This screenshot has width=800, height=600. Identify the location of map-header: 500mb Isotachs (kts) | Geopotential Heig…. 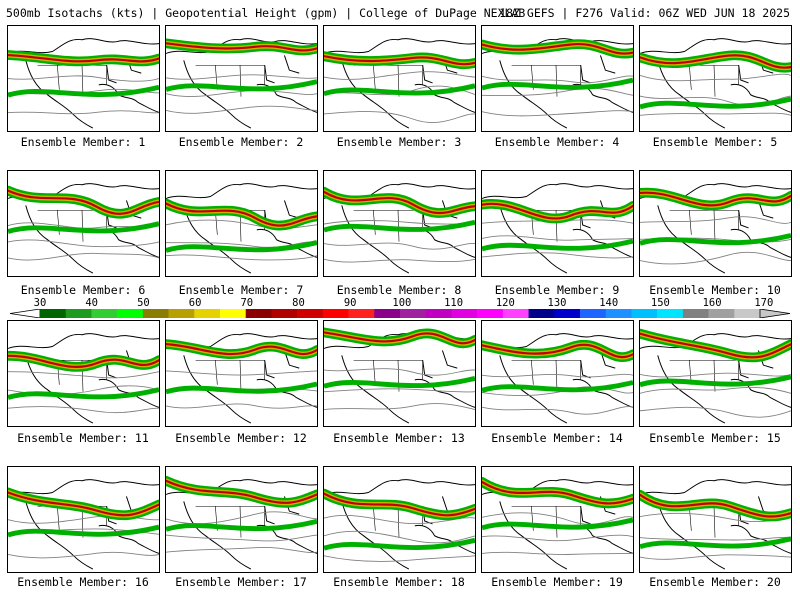
(400, 12).